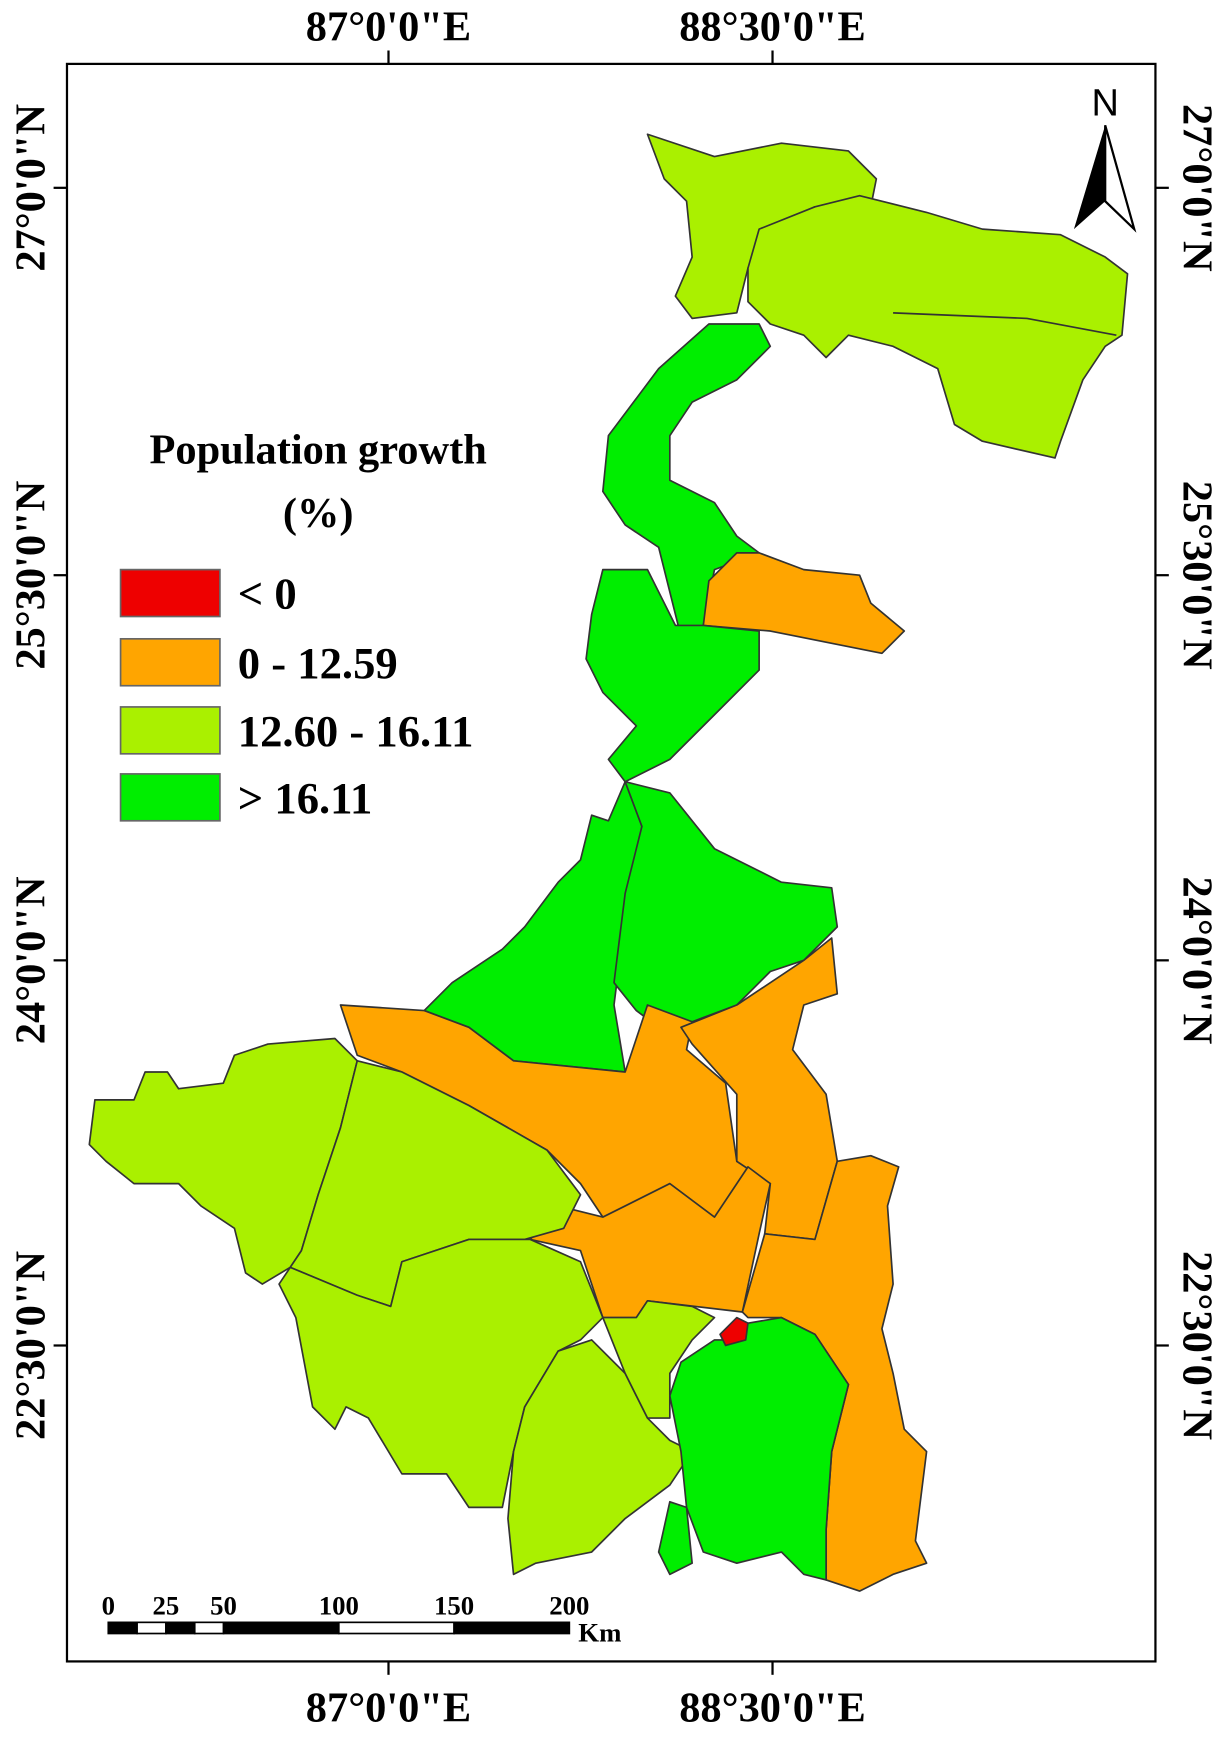  I want to click on scale-label: 200, so click(569, 1606).